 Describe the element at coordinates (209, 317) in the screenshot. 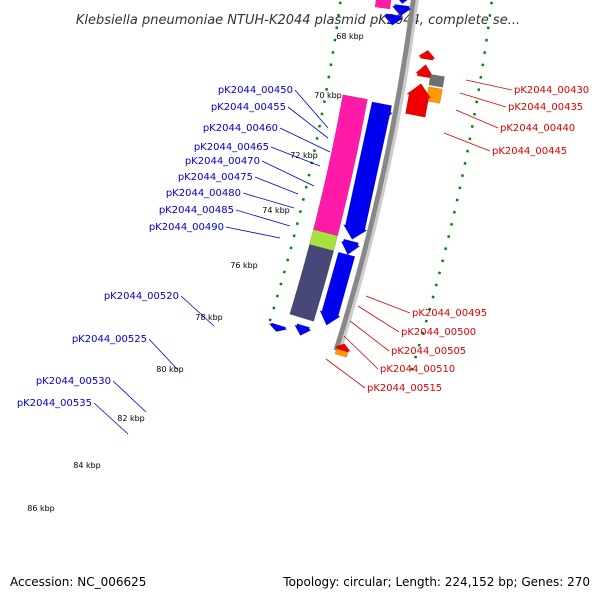

I see `kbp-tick-label-5: 78 kbp` at that location.